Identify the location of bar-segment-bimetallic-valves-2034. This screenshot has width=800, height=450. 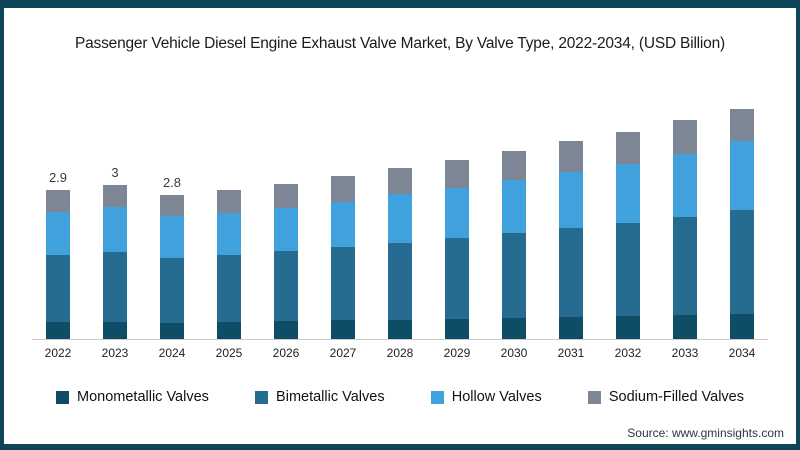
(742, 262).